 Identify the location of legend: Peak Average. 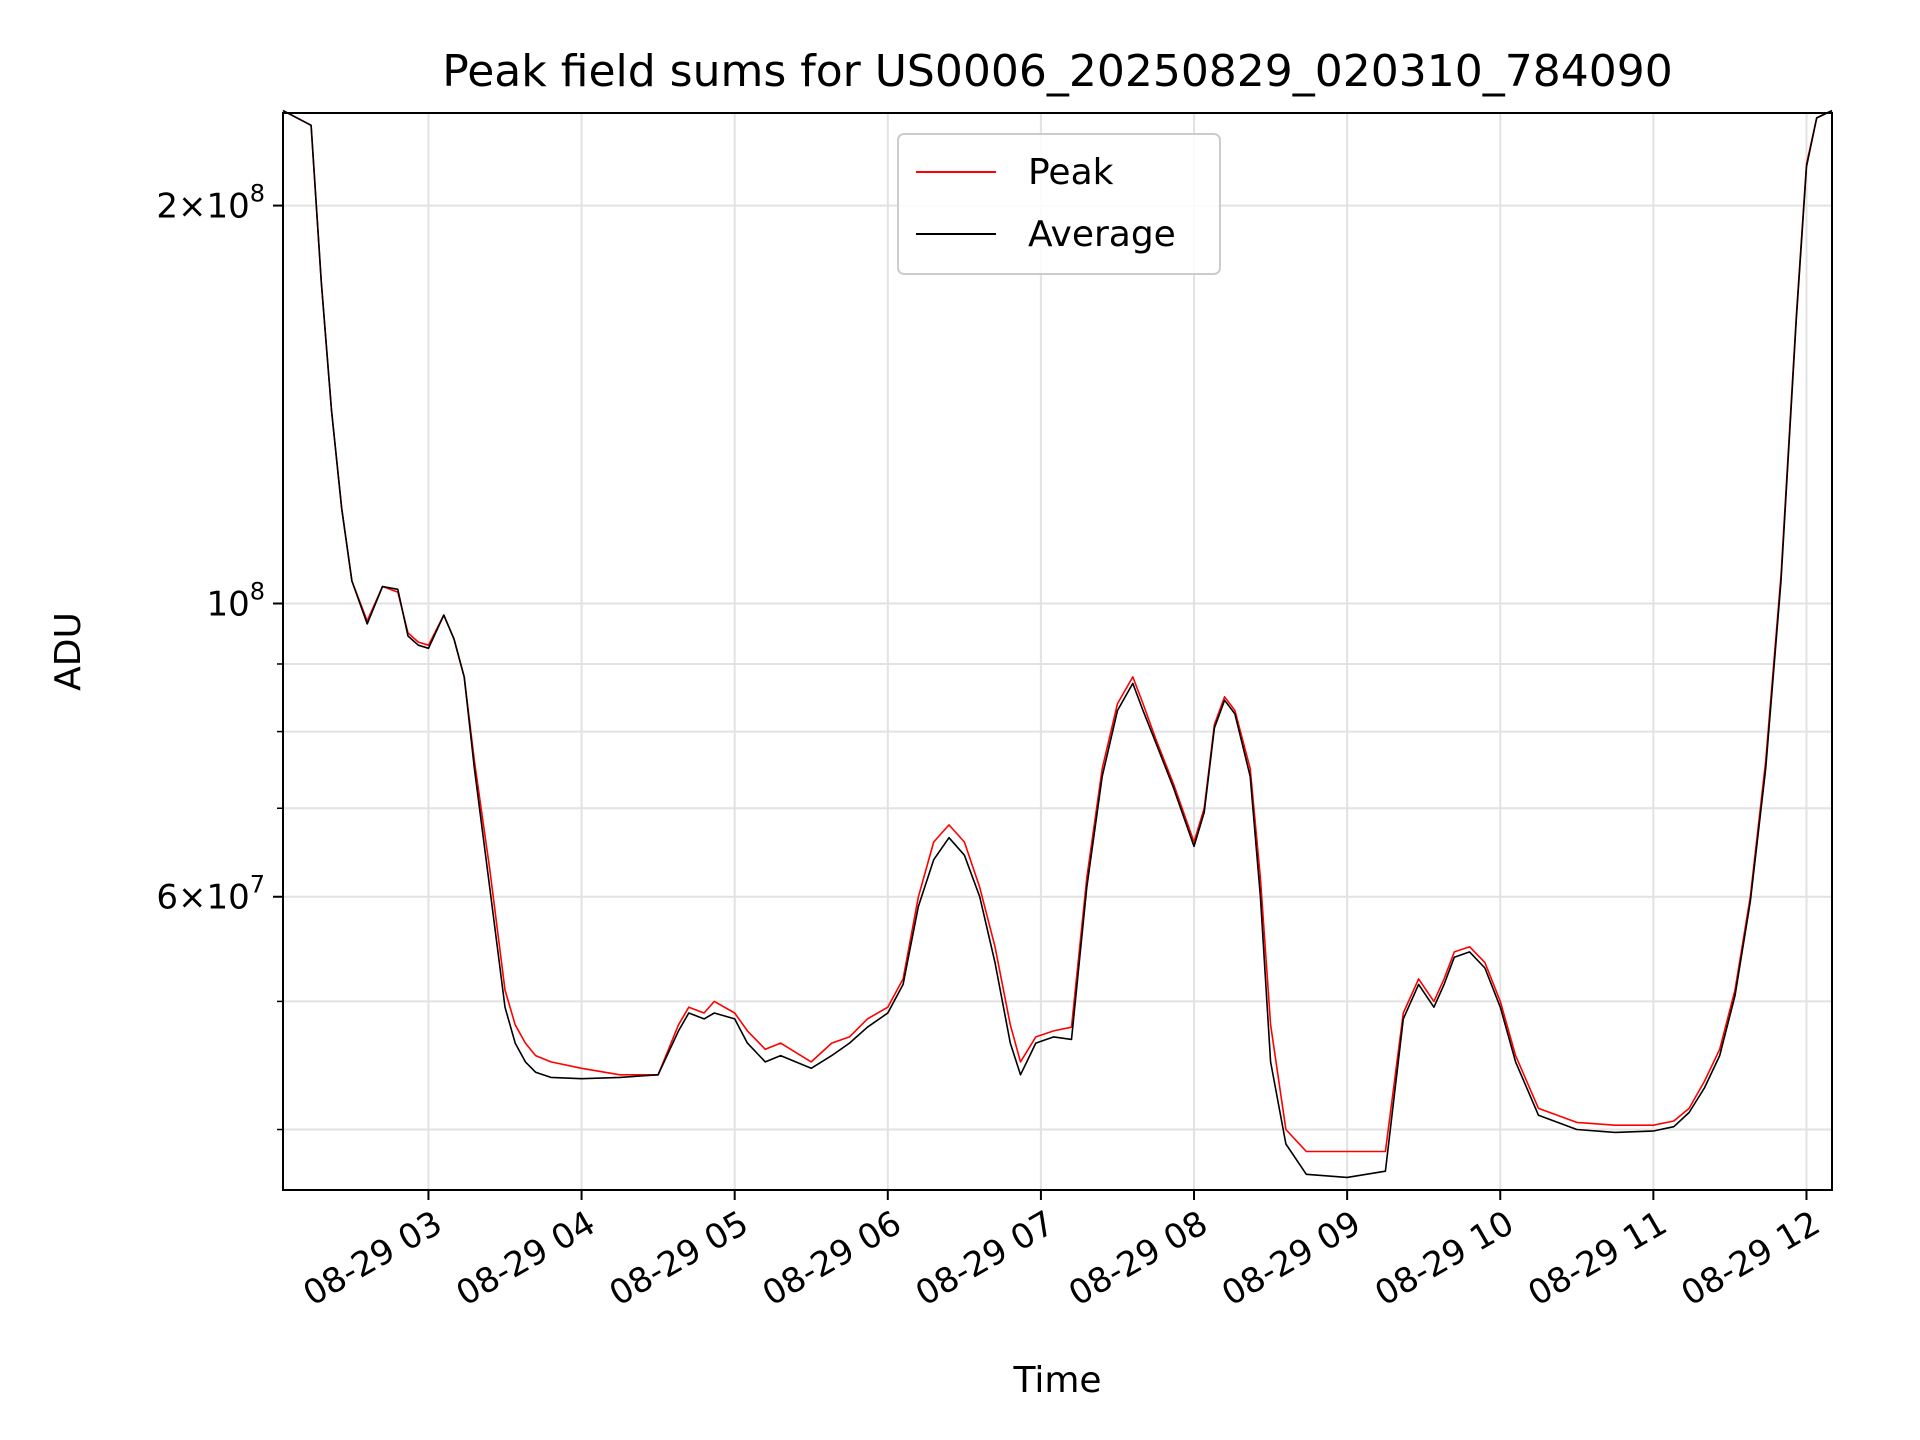
(1059, 204).